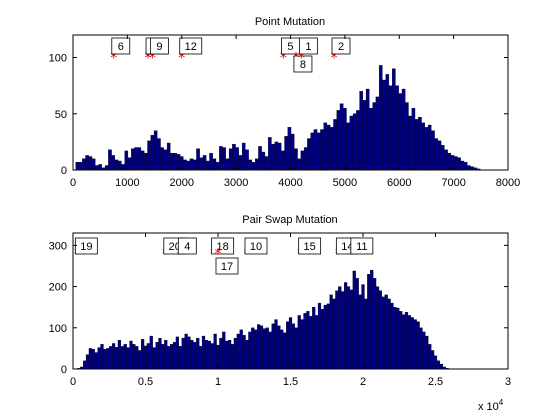 The image size is (560, 420). Describe the element at coordinates (435, 382) in the screenshot. I see `x-tick-label: 2.5` at that location.